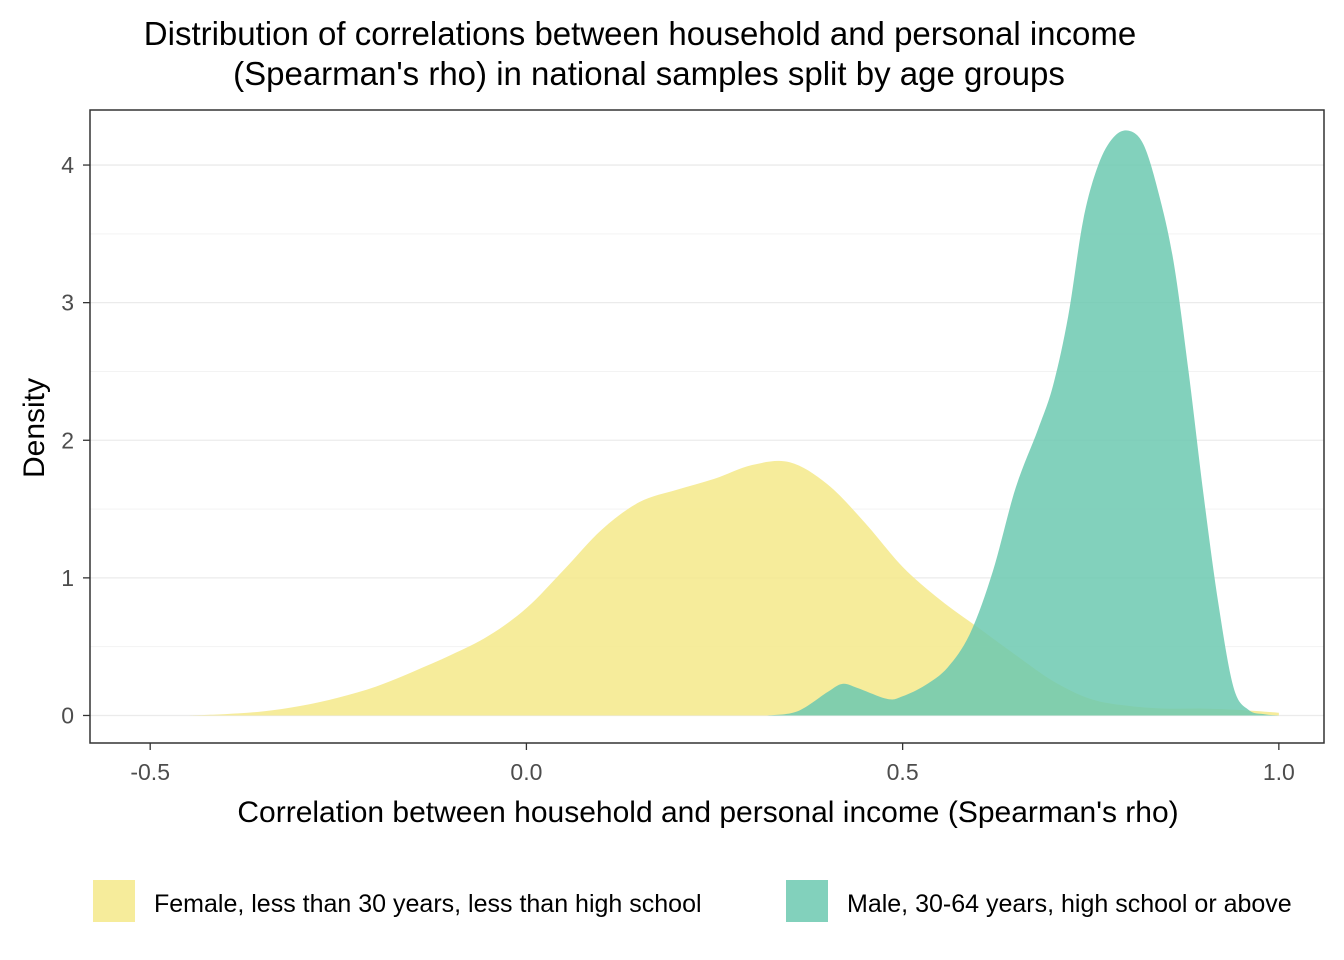  I want to click on x-tick-label-2: 0.5, so click(903, 772).